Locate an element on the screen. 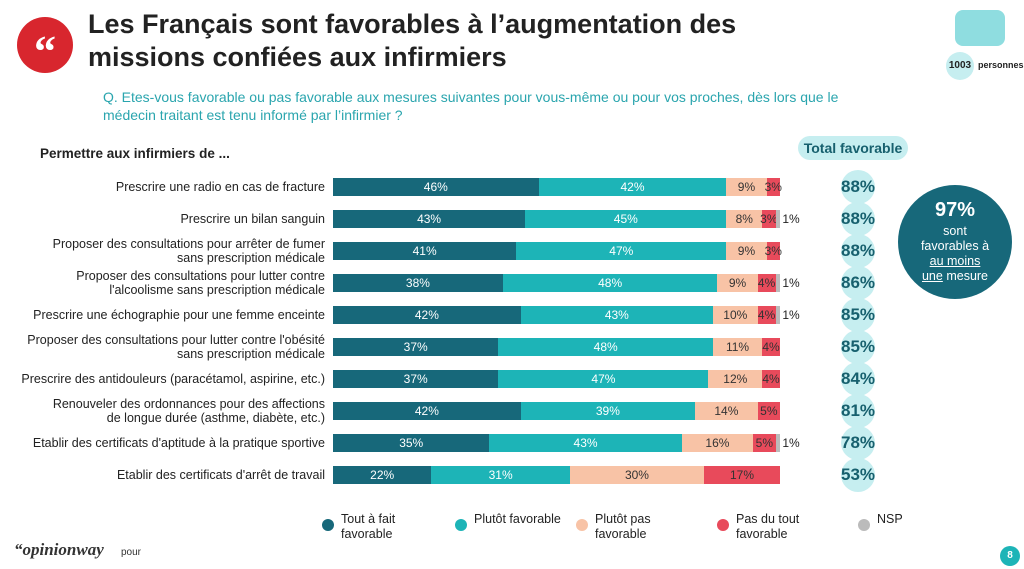 This screenshot has height=569, width=1024. row-label: Prescrire une radio en cas de fracture is located at coordinates (220, 187).